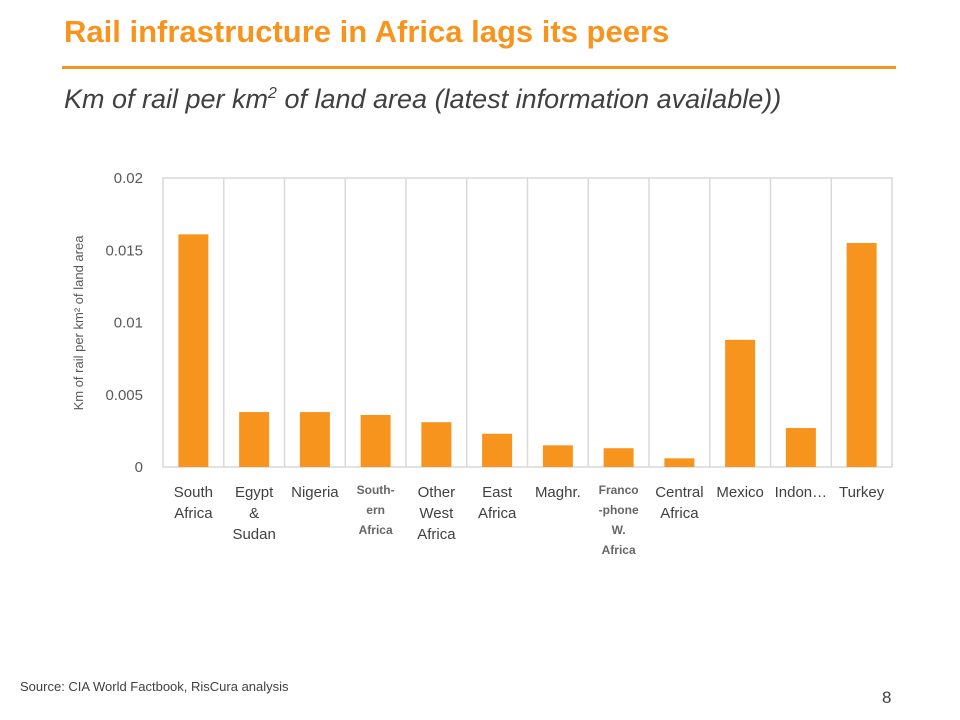  Describe the element at coordinates (862, 492) in the screenshot. I see `x-category-label: Turkey` at that location.